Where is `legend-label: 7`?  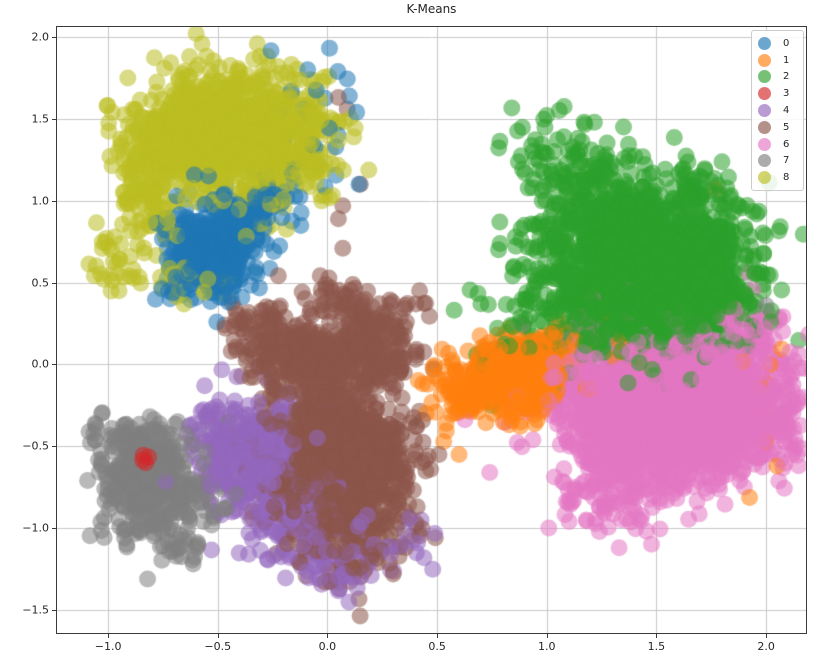
legend-label: 7 is located at coordinates (786, 161).